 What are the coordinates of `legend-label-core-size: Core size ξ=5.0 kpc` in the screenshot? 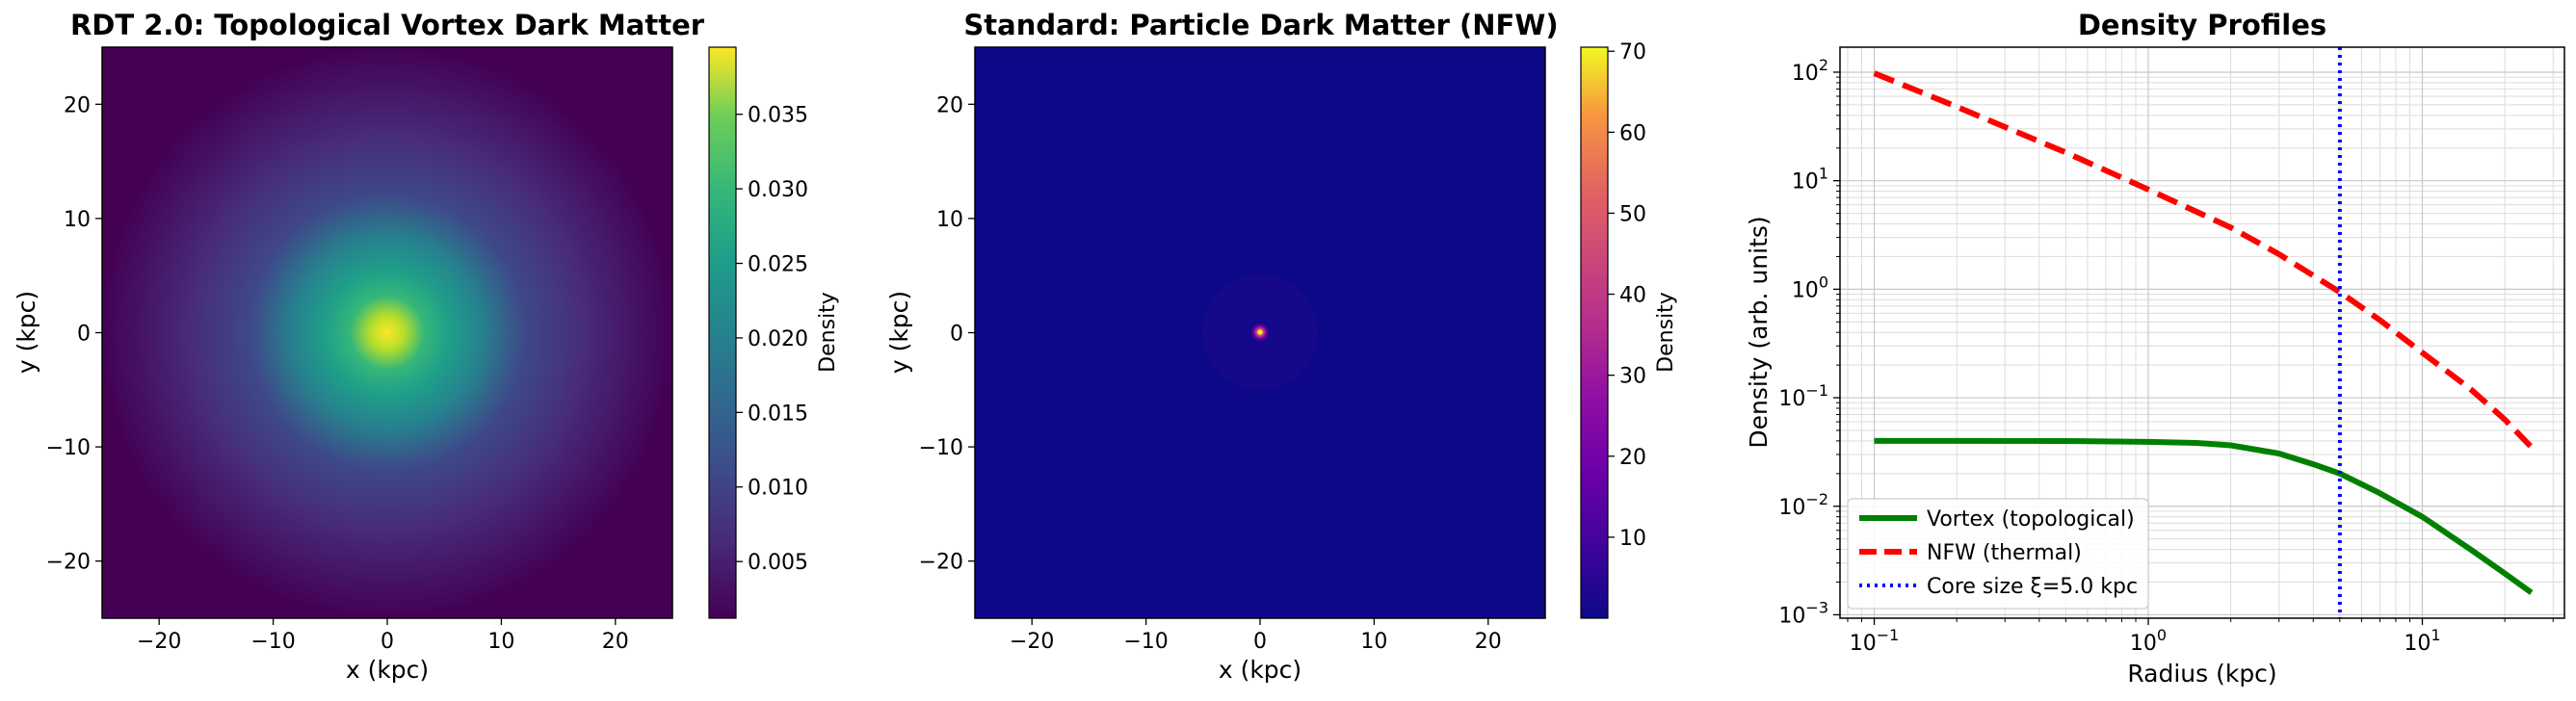 It's located at (2033, 587).